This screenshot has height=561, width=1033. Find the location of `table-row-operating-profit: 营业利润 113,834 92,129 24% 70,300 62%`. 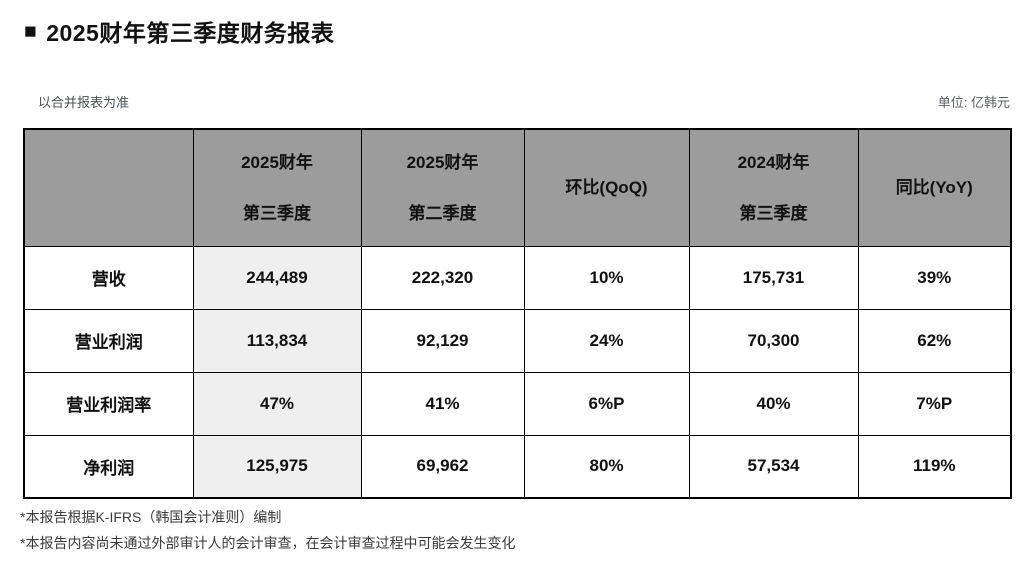

table-row-operating-profit: 营业利润 113,834 92,129 24% 70,300 62% is located at coordinates (517, 340).